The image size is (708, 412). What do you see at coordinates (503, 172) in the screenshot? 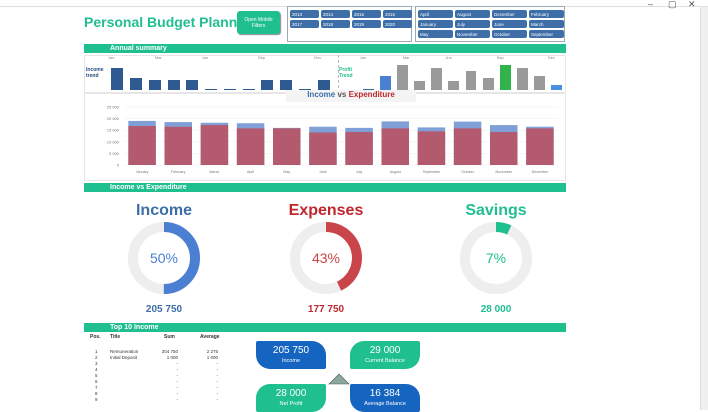
I see `x-tick-label: November` at bounding box center [503, 172].